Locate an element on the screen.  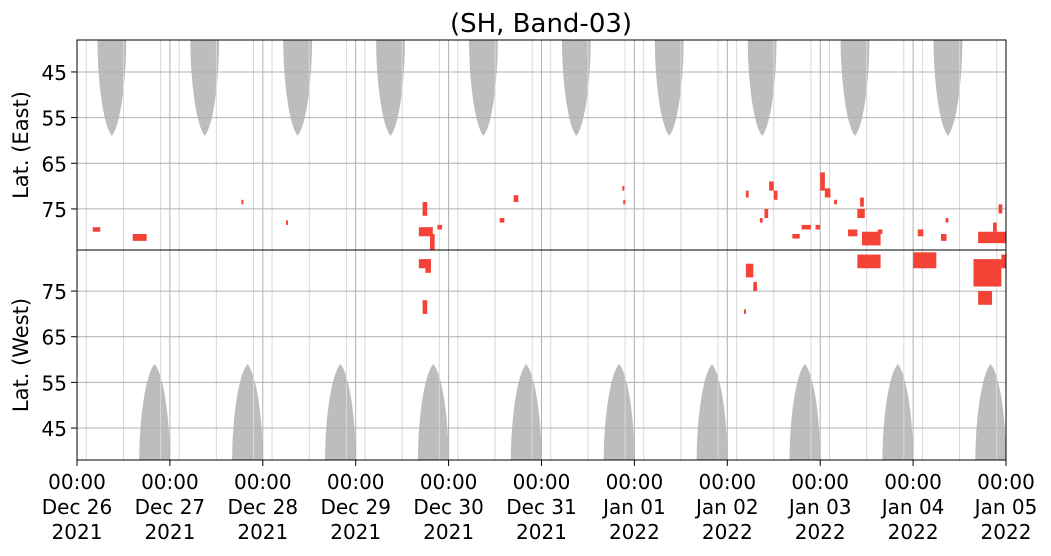
y-axis-label: Lat. (West) is located at coordinates (21, 355).